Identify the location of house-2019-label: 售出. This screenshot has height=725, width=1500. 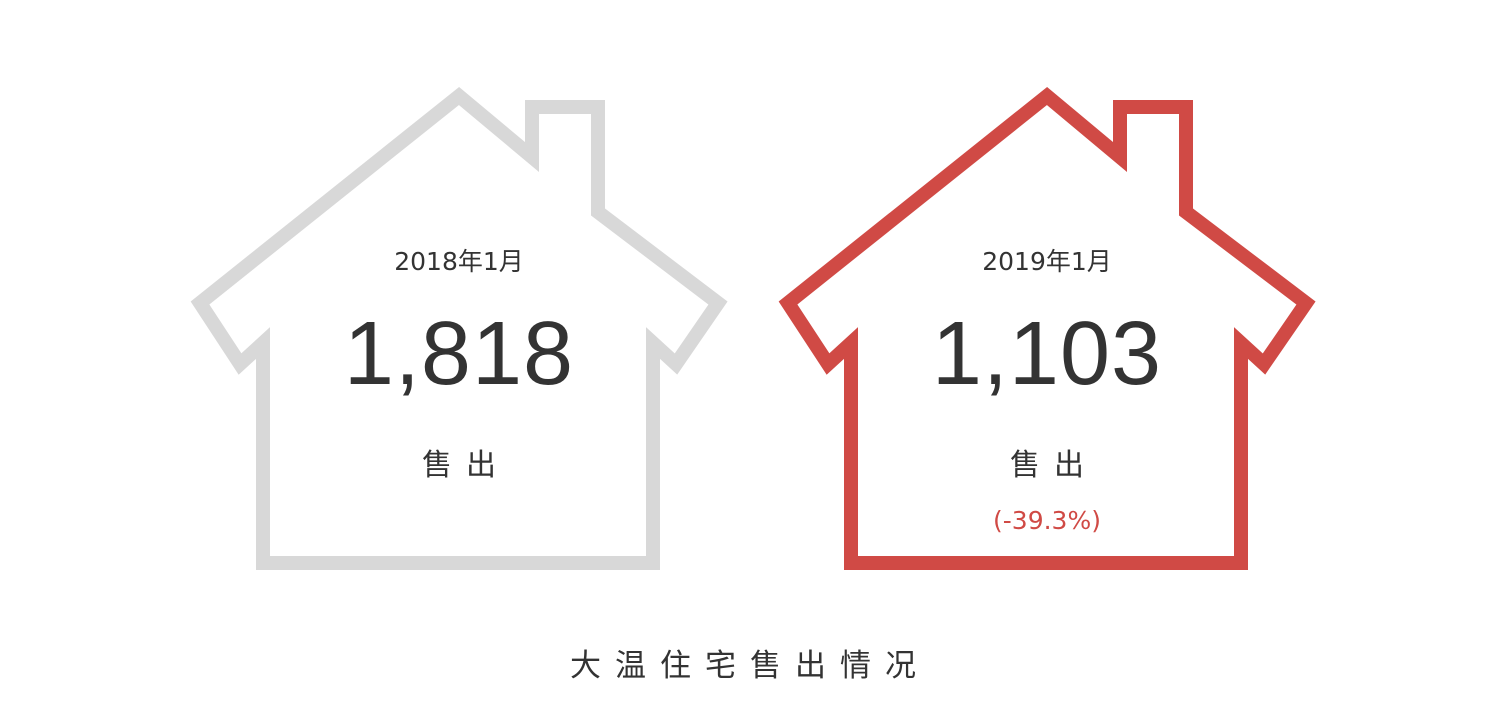
(1054, 465).